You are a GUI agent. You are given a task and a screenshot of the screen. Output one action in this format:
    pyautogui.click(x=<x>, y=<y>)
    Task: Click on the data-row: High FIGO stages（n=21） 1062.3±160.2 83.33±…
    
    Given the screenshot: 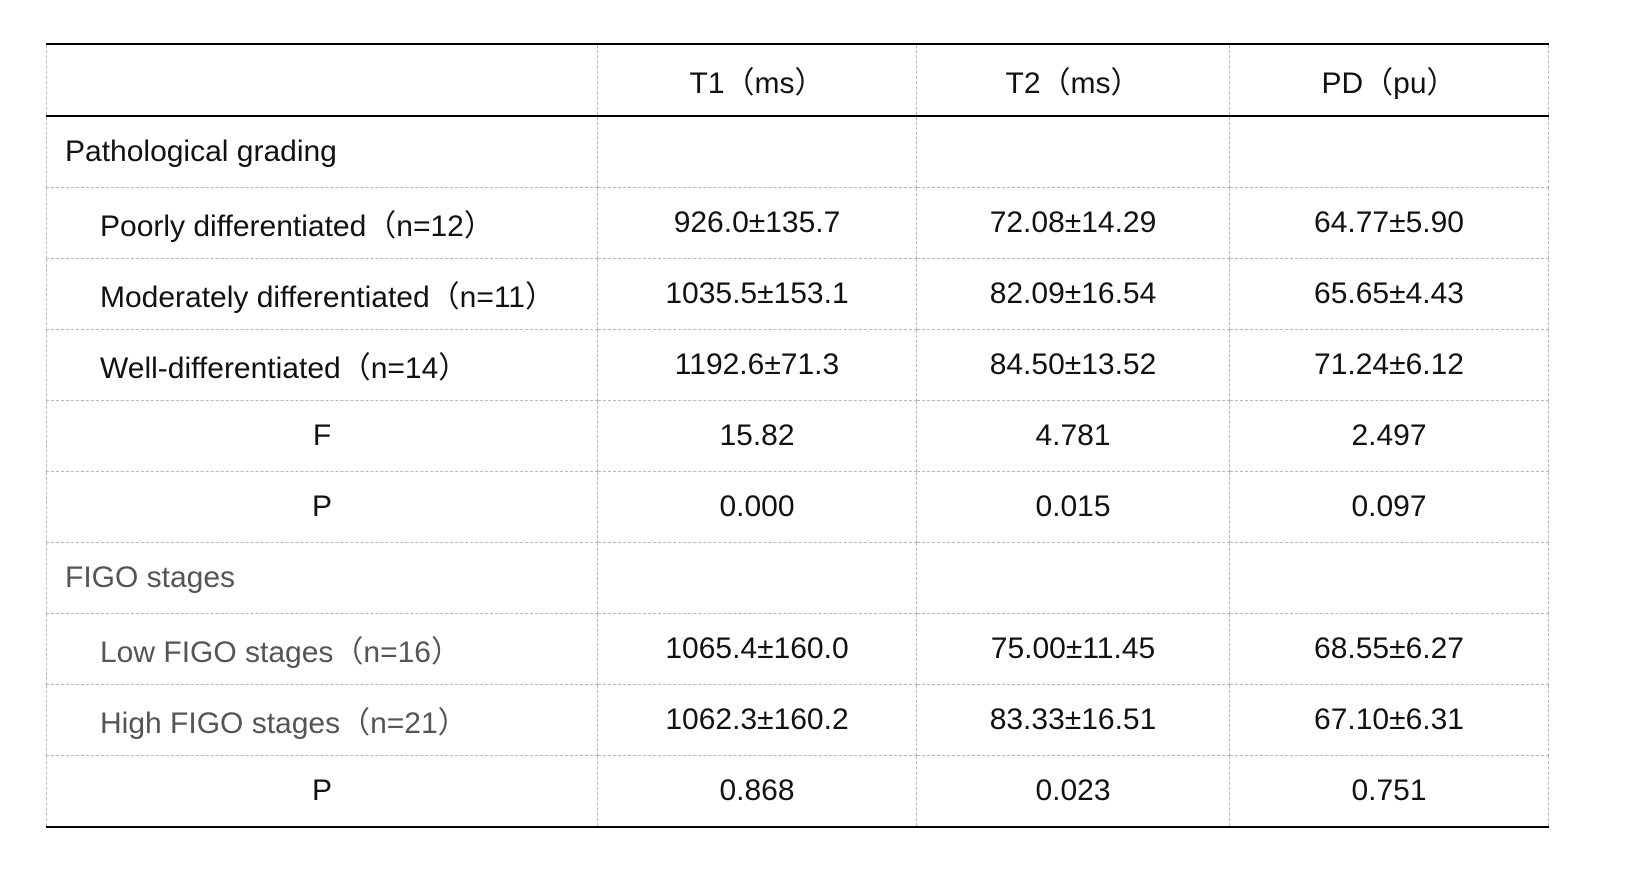 What is the action you would take?
    pyautogui.click(x=797, y=720)
    